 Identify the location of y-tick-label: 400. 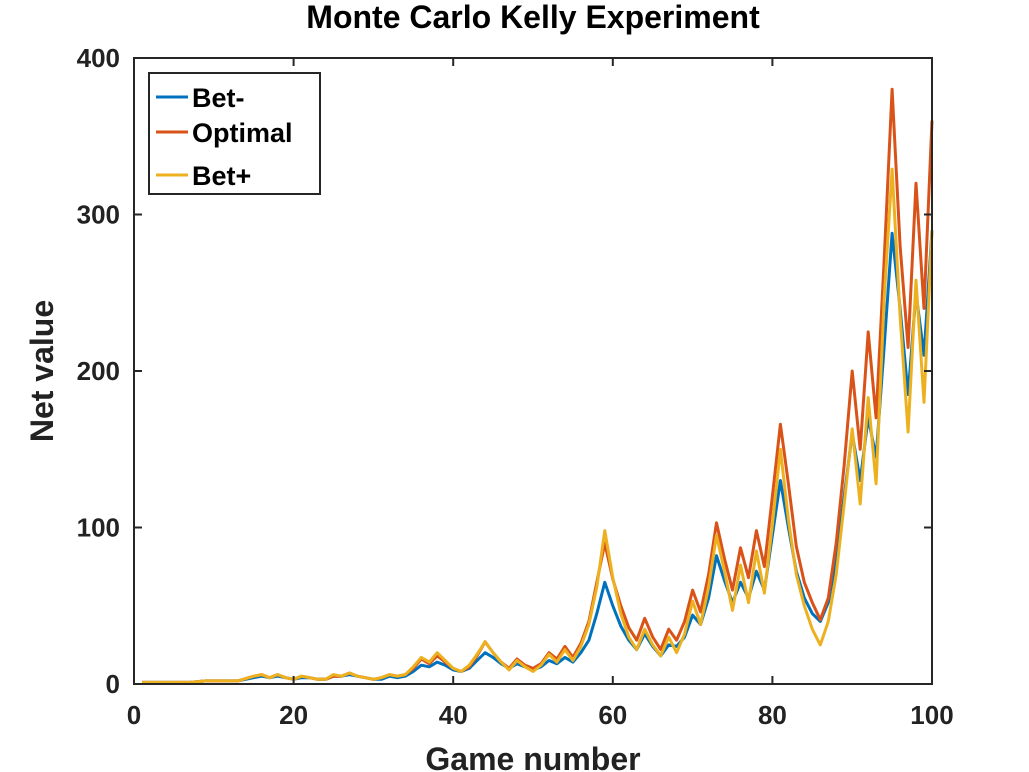
(98, 58).